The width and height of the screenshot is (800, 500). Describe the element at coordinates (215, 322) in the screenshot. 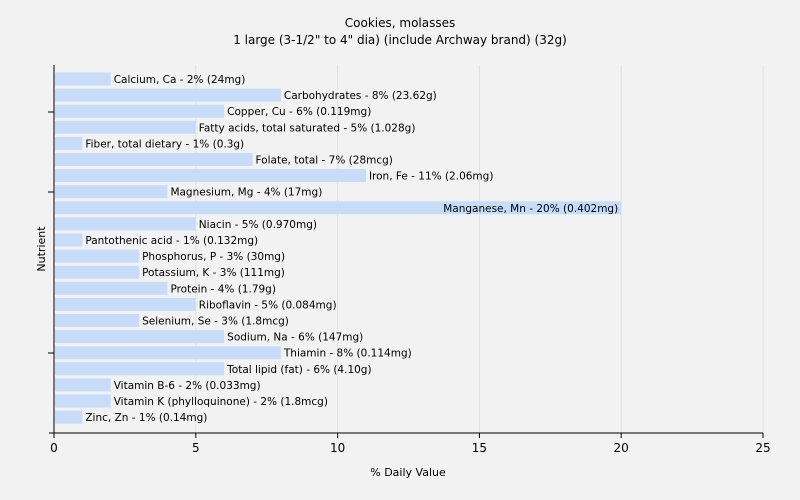

I see `bar-label: Selenium, Se - 3% (1.8mcg)` at that location.